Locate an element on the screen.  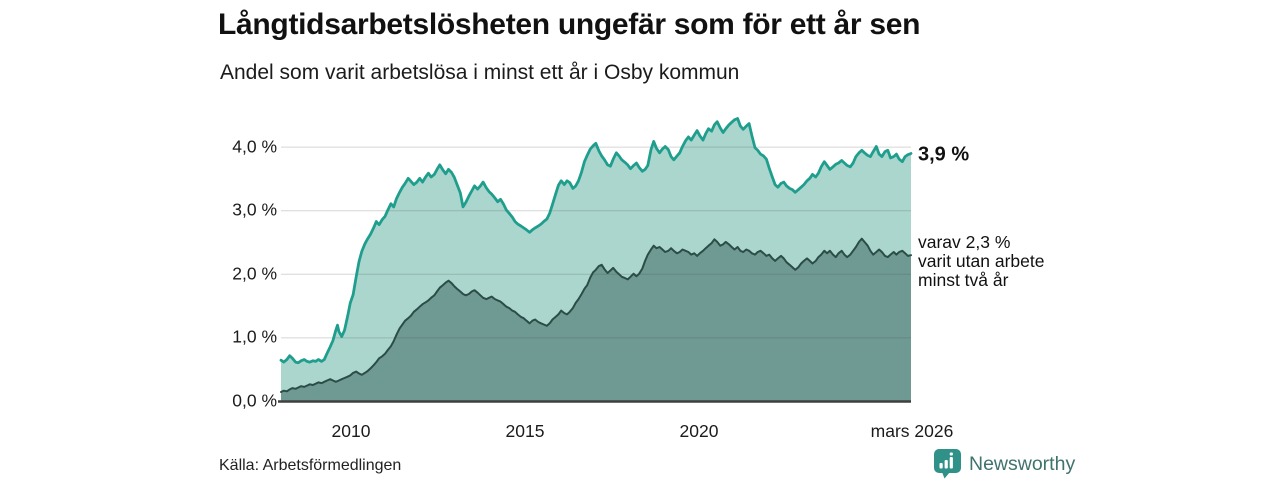
newsworthy-wordmark: Newsworthy is located at coordinates (1022, 464).